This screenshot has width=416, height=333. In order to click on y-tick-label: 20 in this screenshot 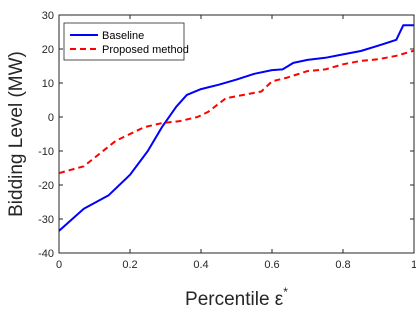, I will do `click(48, 50)`.